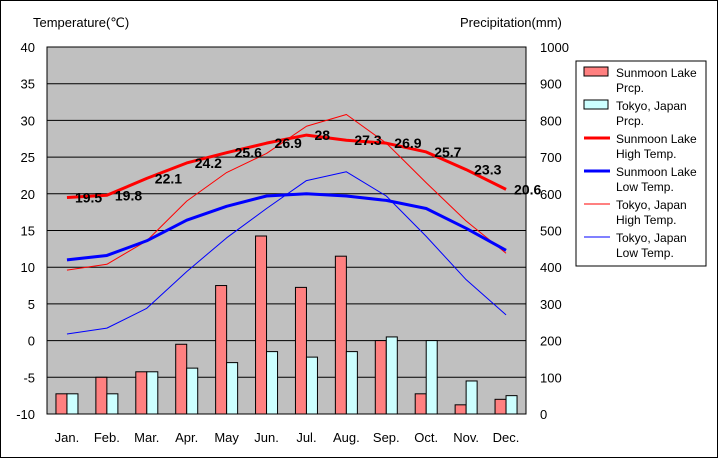  Describe the element at coordinates (322, 135) in the screenshot. I see `data-label-0-6: 28` at that location.